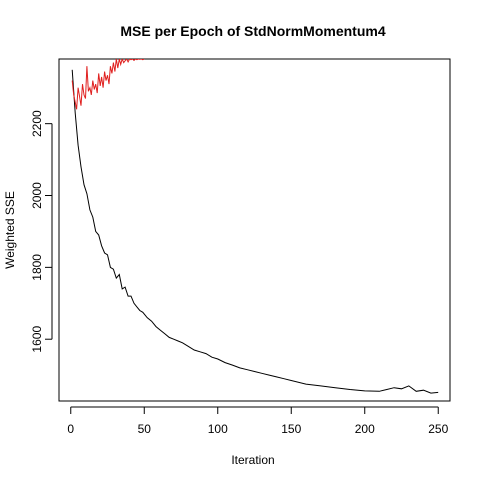 The width and height of the screenshot is (480, 480). I want to click on y-axis-label: Weighted SSE, so click(10, 230).